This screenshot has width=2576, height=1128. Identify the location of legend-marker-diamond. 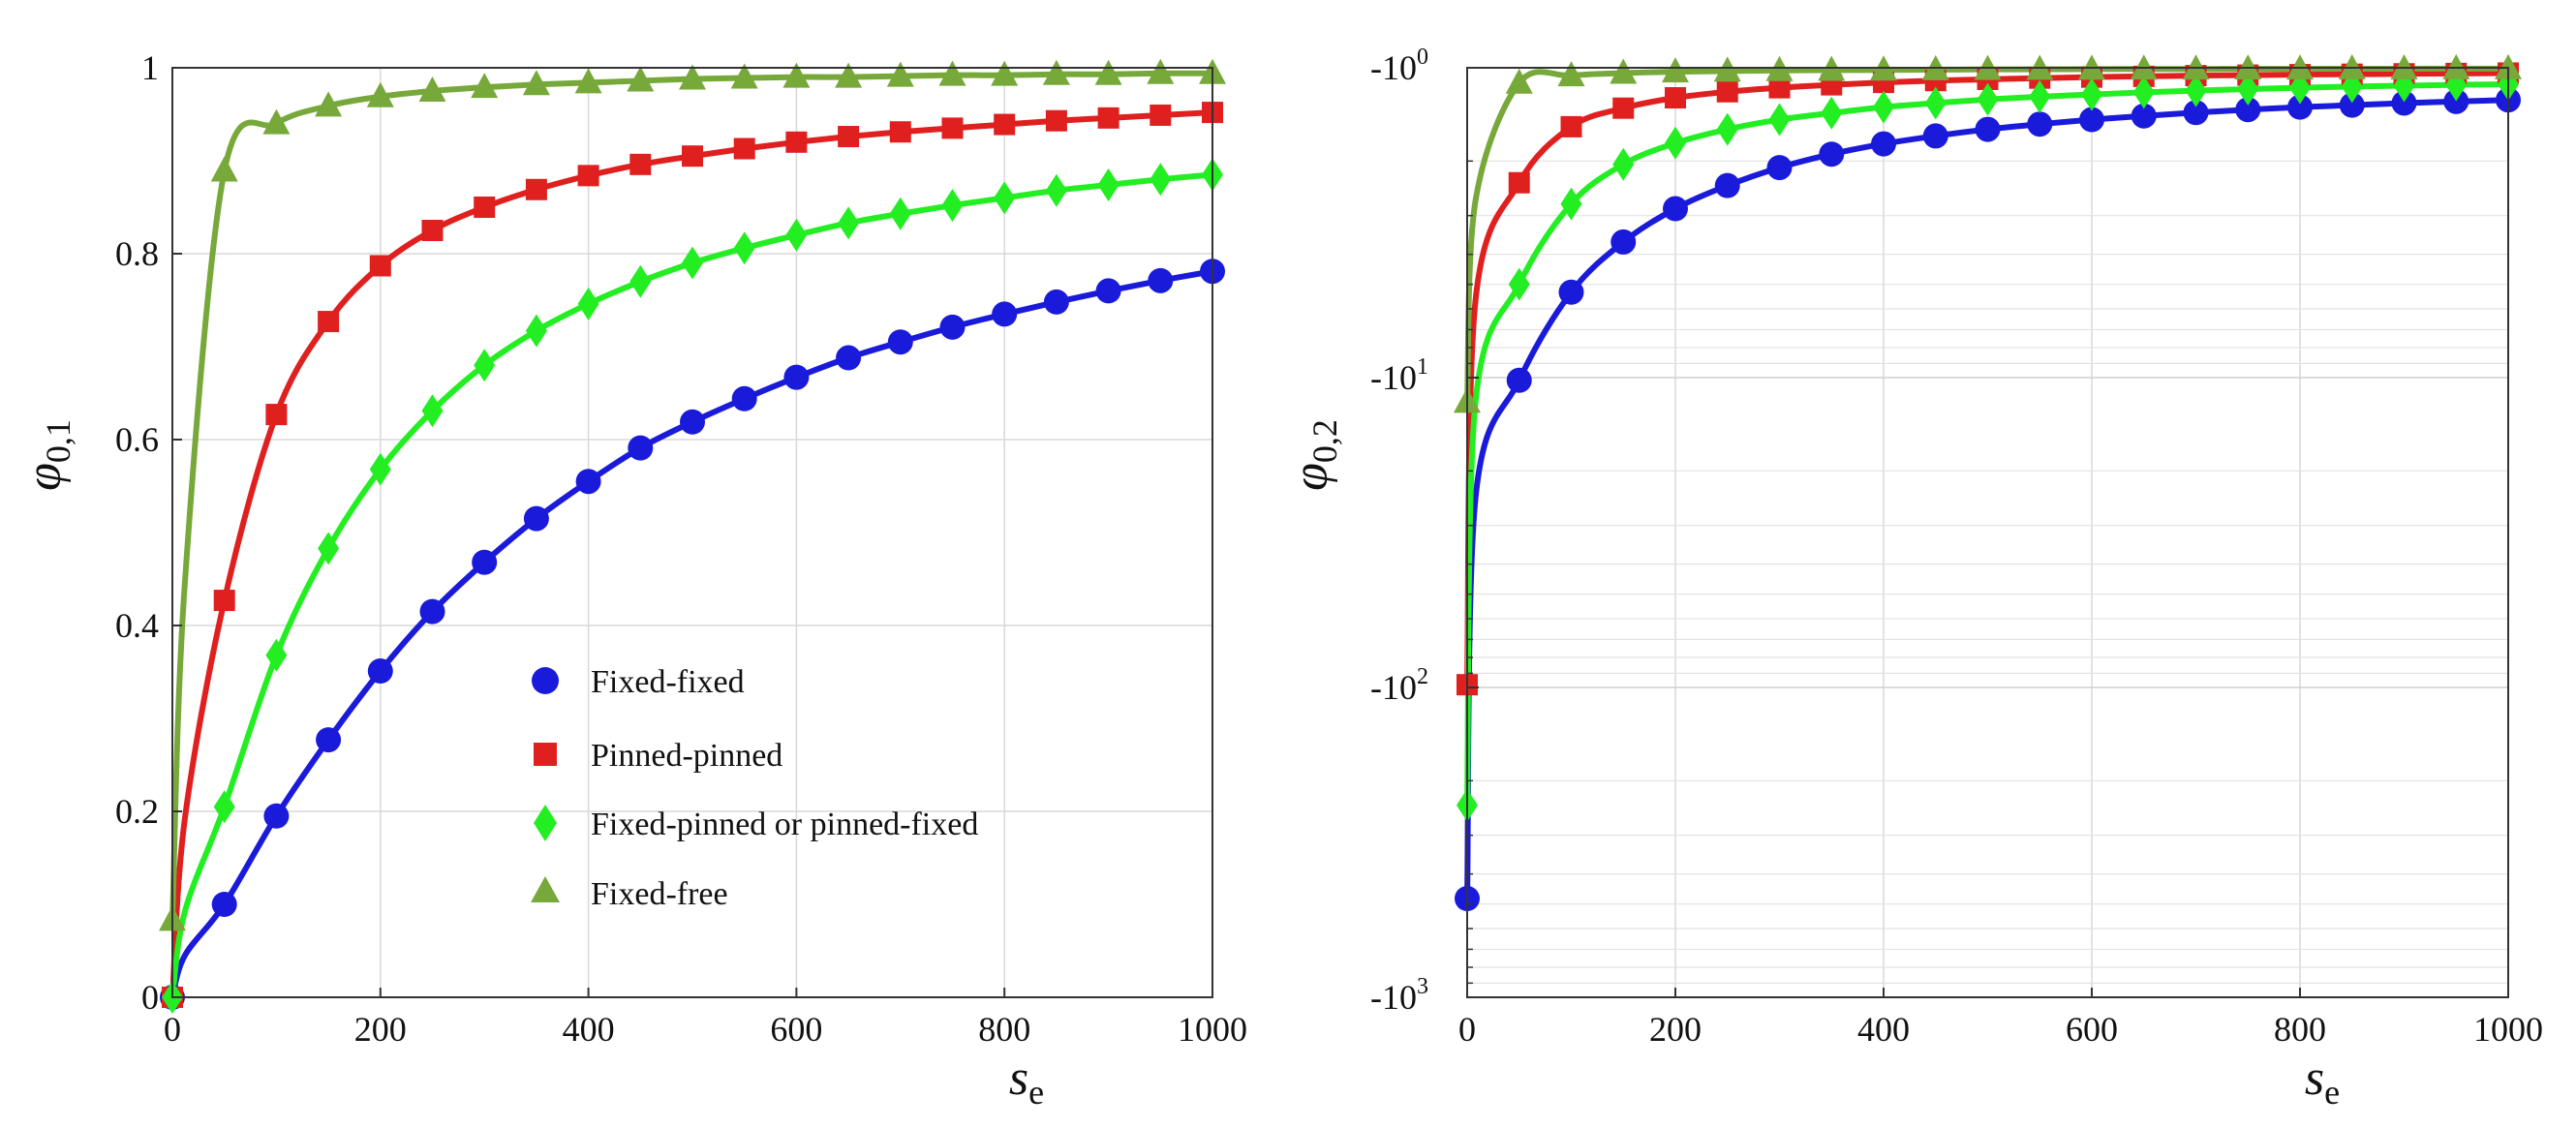
(545, 823).